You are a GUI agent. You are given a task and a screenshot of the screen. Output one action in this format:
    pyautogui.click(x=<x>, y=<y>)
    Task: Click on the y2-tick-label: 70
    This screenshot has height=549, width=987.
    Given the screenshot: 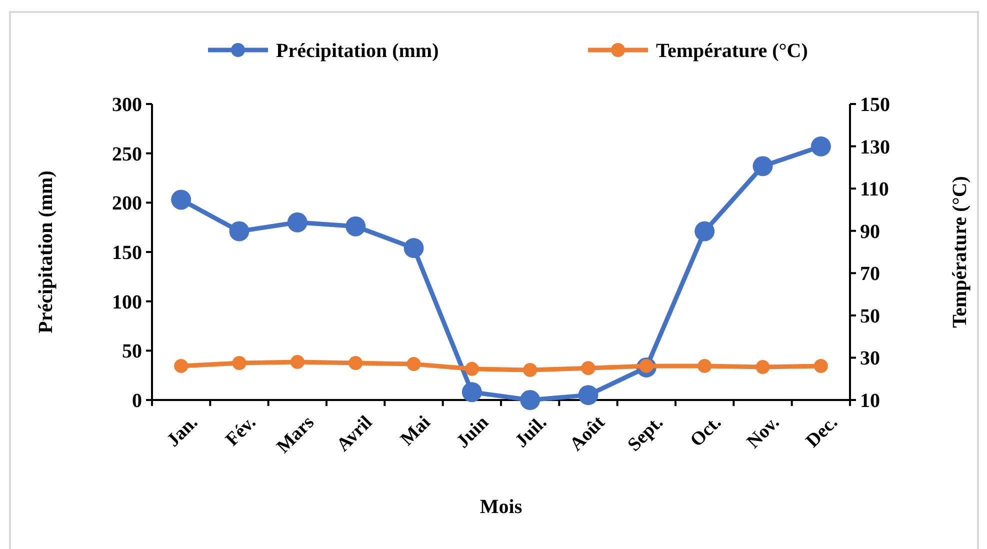 What is the action you would take?
    pyautogui.click(x=870, y=274)
    